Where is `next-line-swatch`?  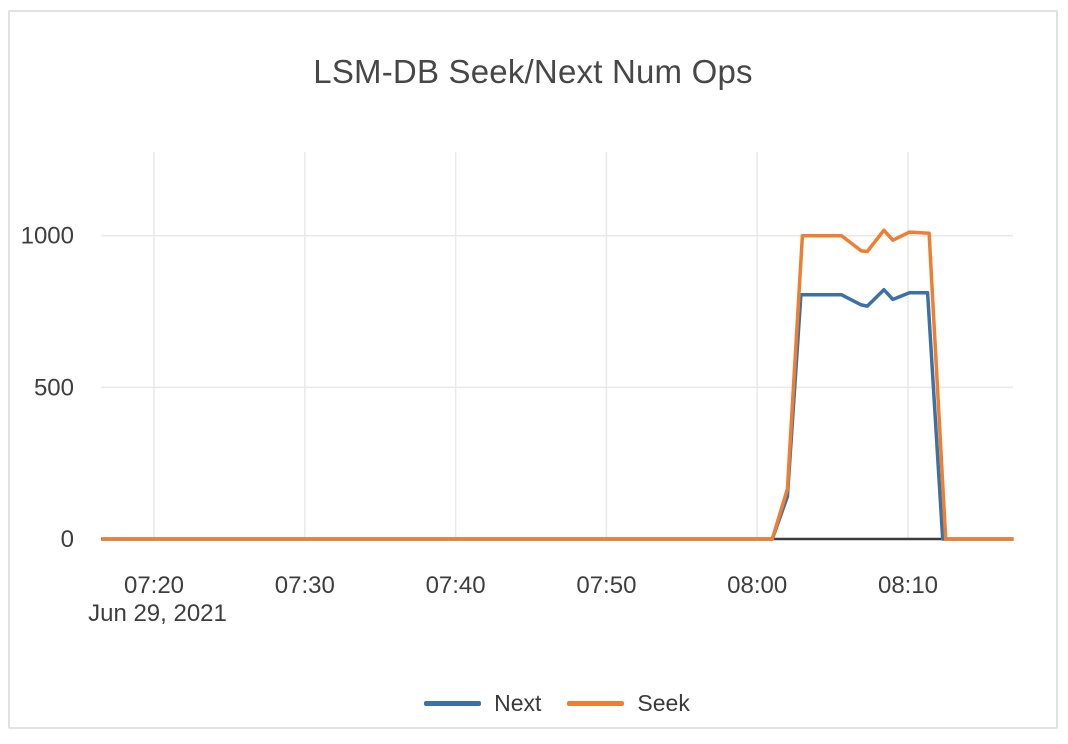 next-line-swatch is located at coordinates (453, 703).